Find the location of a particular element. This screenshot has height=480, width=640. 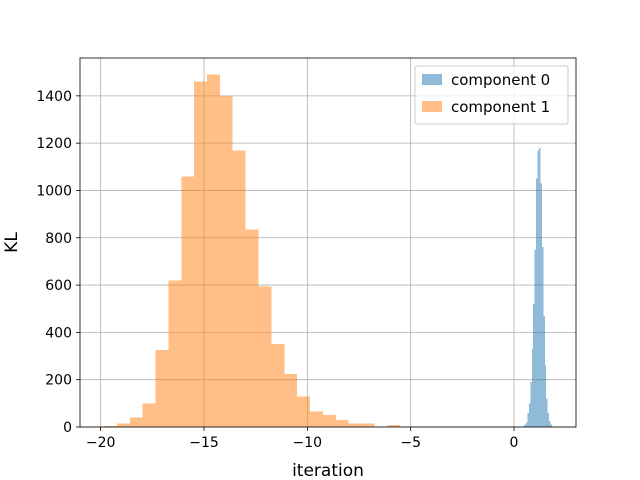

legend: component 0 component 1 is located at coordinates (491, 95).